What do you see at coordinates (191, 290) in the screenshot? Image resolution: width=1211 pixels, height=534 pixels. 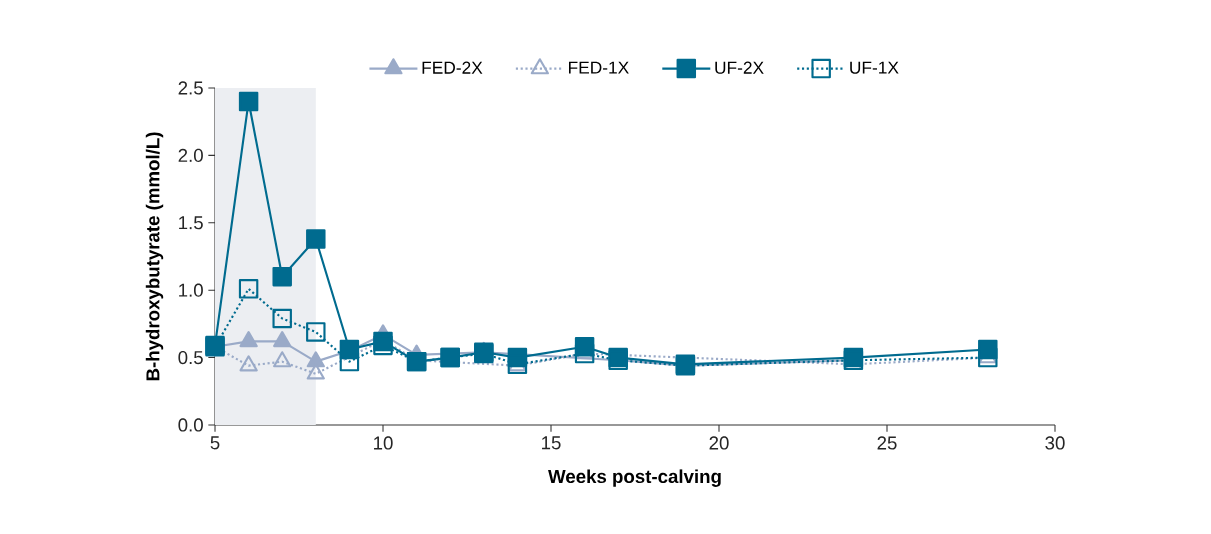 I see `y-tick-label: 1.0` at bounding box center [191, 290].